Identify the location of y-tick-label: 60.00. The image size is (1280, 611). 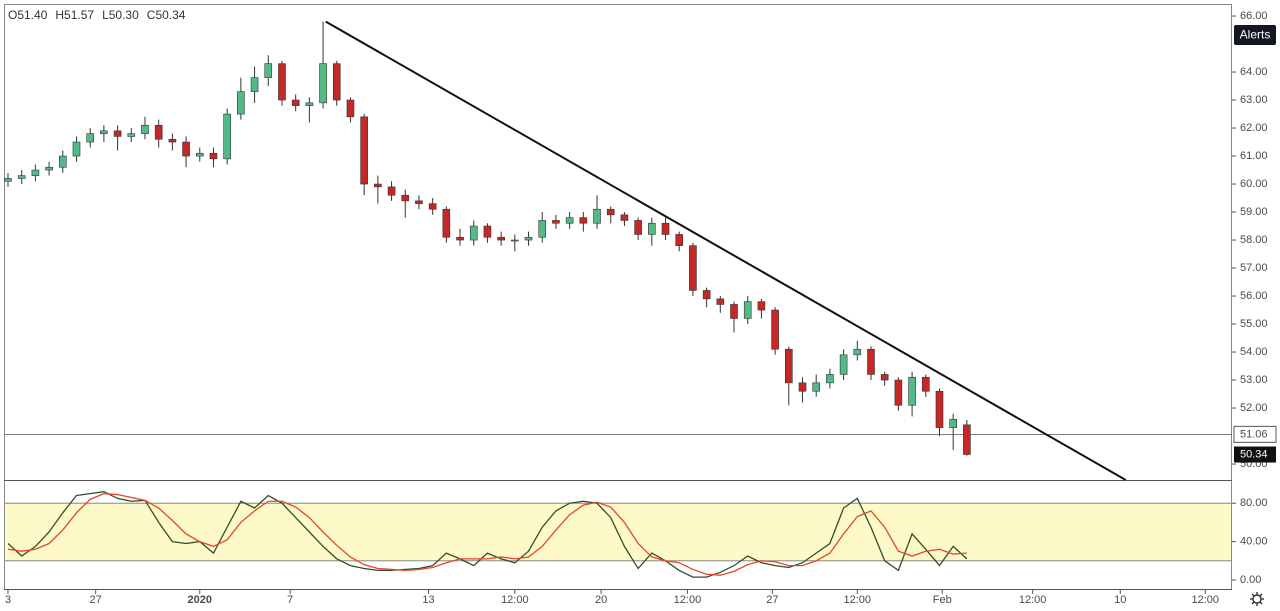
(1254, 184).